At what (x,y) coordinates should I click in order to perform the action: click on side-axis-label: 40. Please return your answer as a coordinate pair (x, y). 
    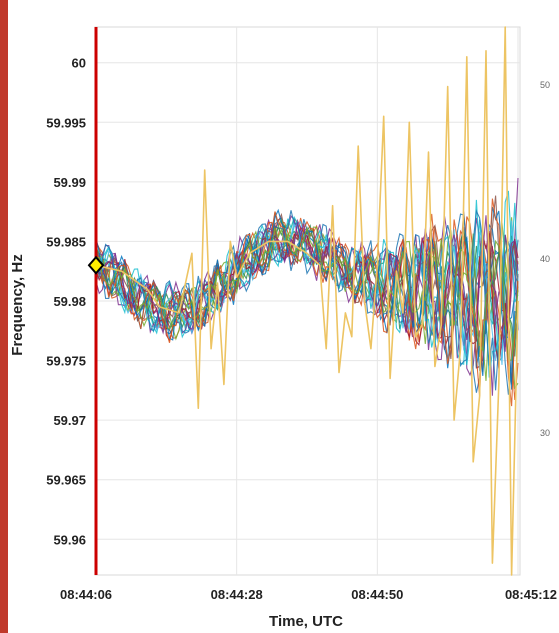
    Looking at the image, I should click on (545, 259).